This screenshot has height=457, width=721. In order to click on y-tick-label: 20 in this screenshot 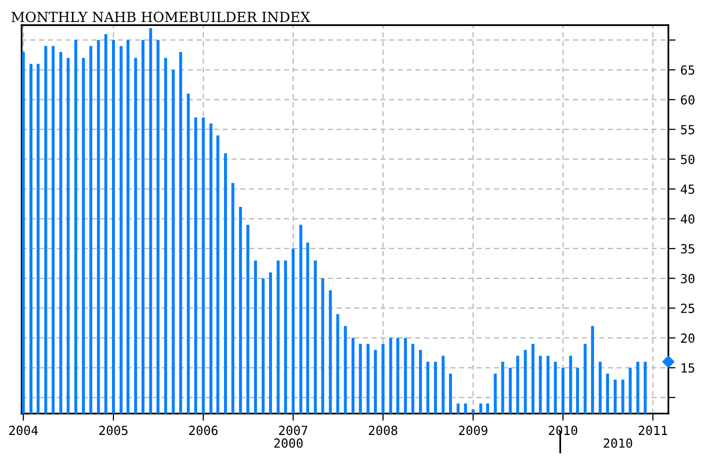, I will do `click(687, 338)`.